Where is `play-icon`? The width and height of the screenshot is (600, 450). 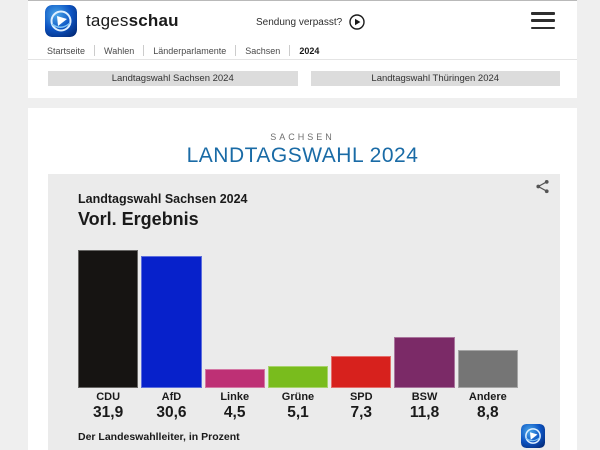
play-icon is located at coordinates (357, 22).